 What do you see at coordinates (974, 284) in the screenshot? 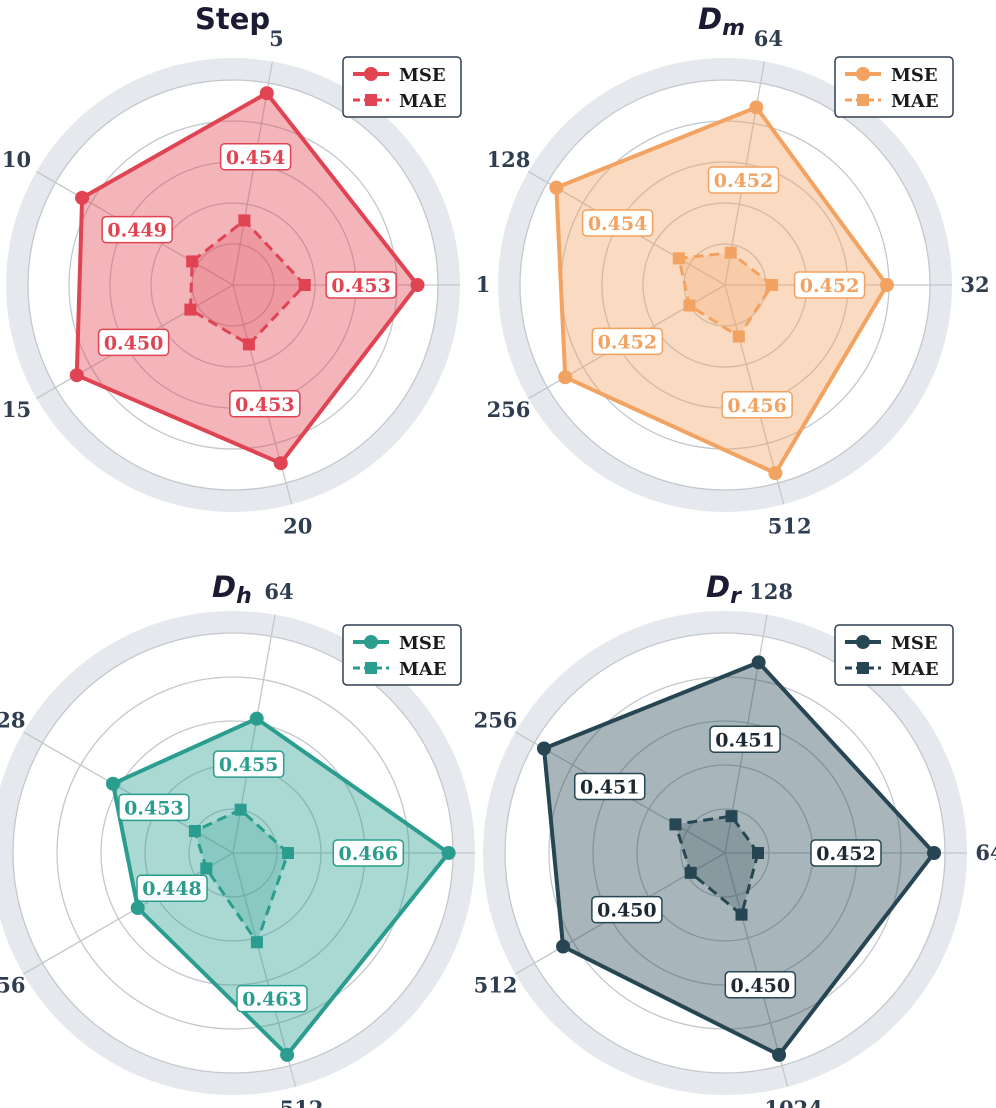
I see `axis-tick-label: 32` at bounding box center [974, 284].